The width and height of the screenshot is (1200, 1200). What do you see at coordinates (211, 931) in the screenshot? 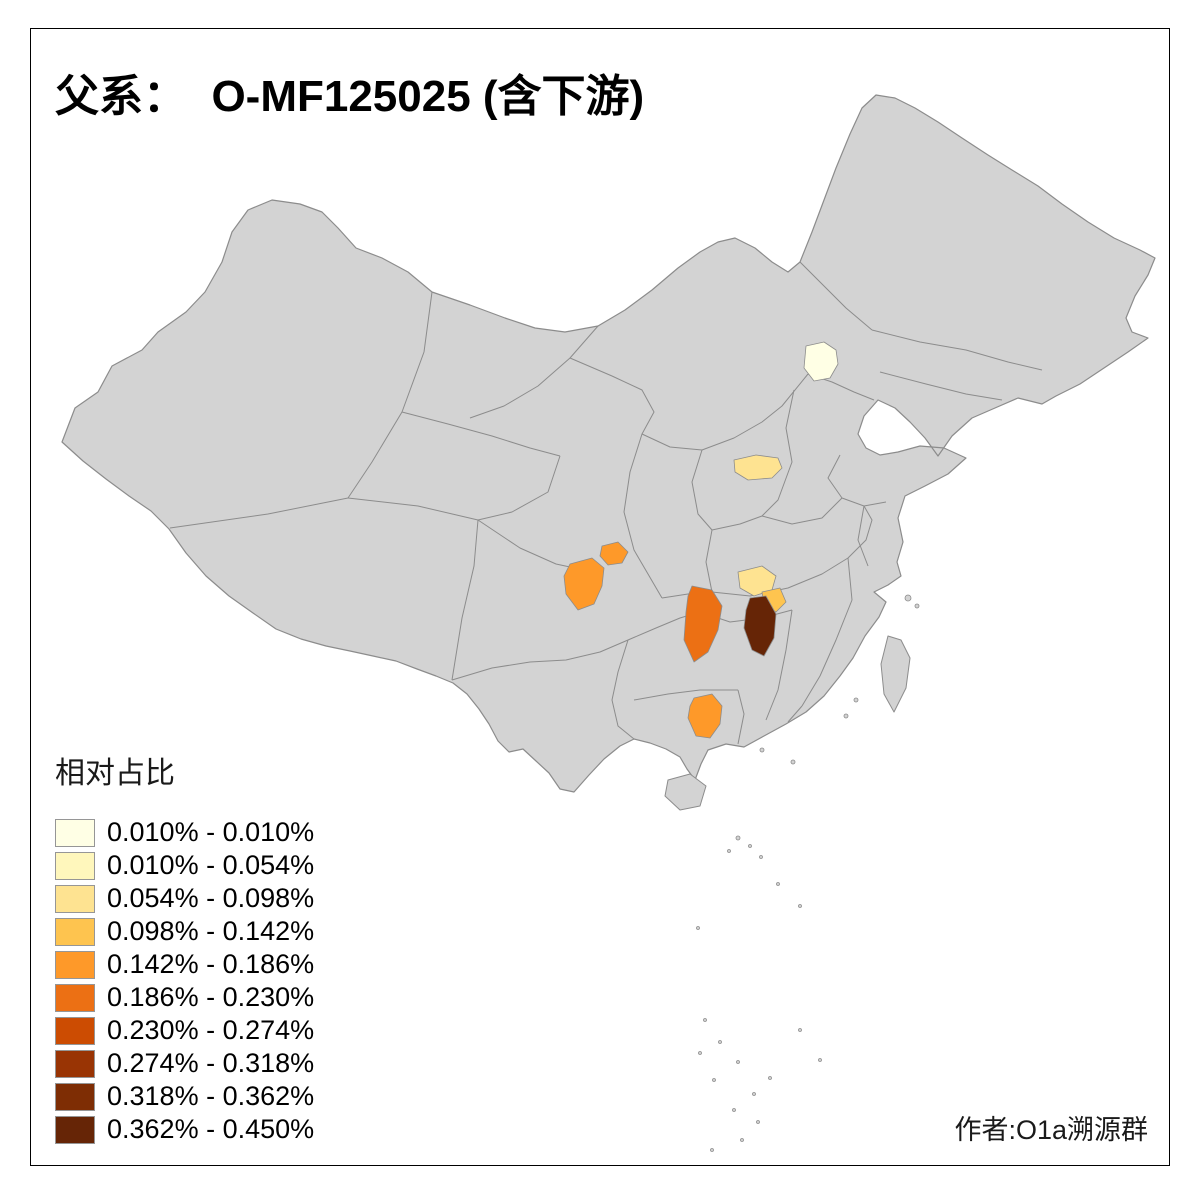
I see `legend-label: 0.098% - 0.142%` at bounding box center [211, 931].